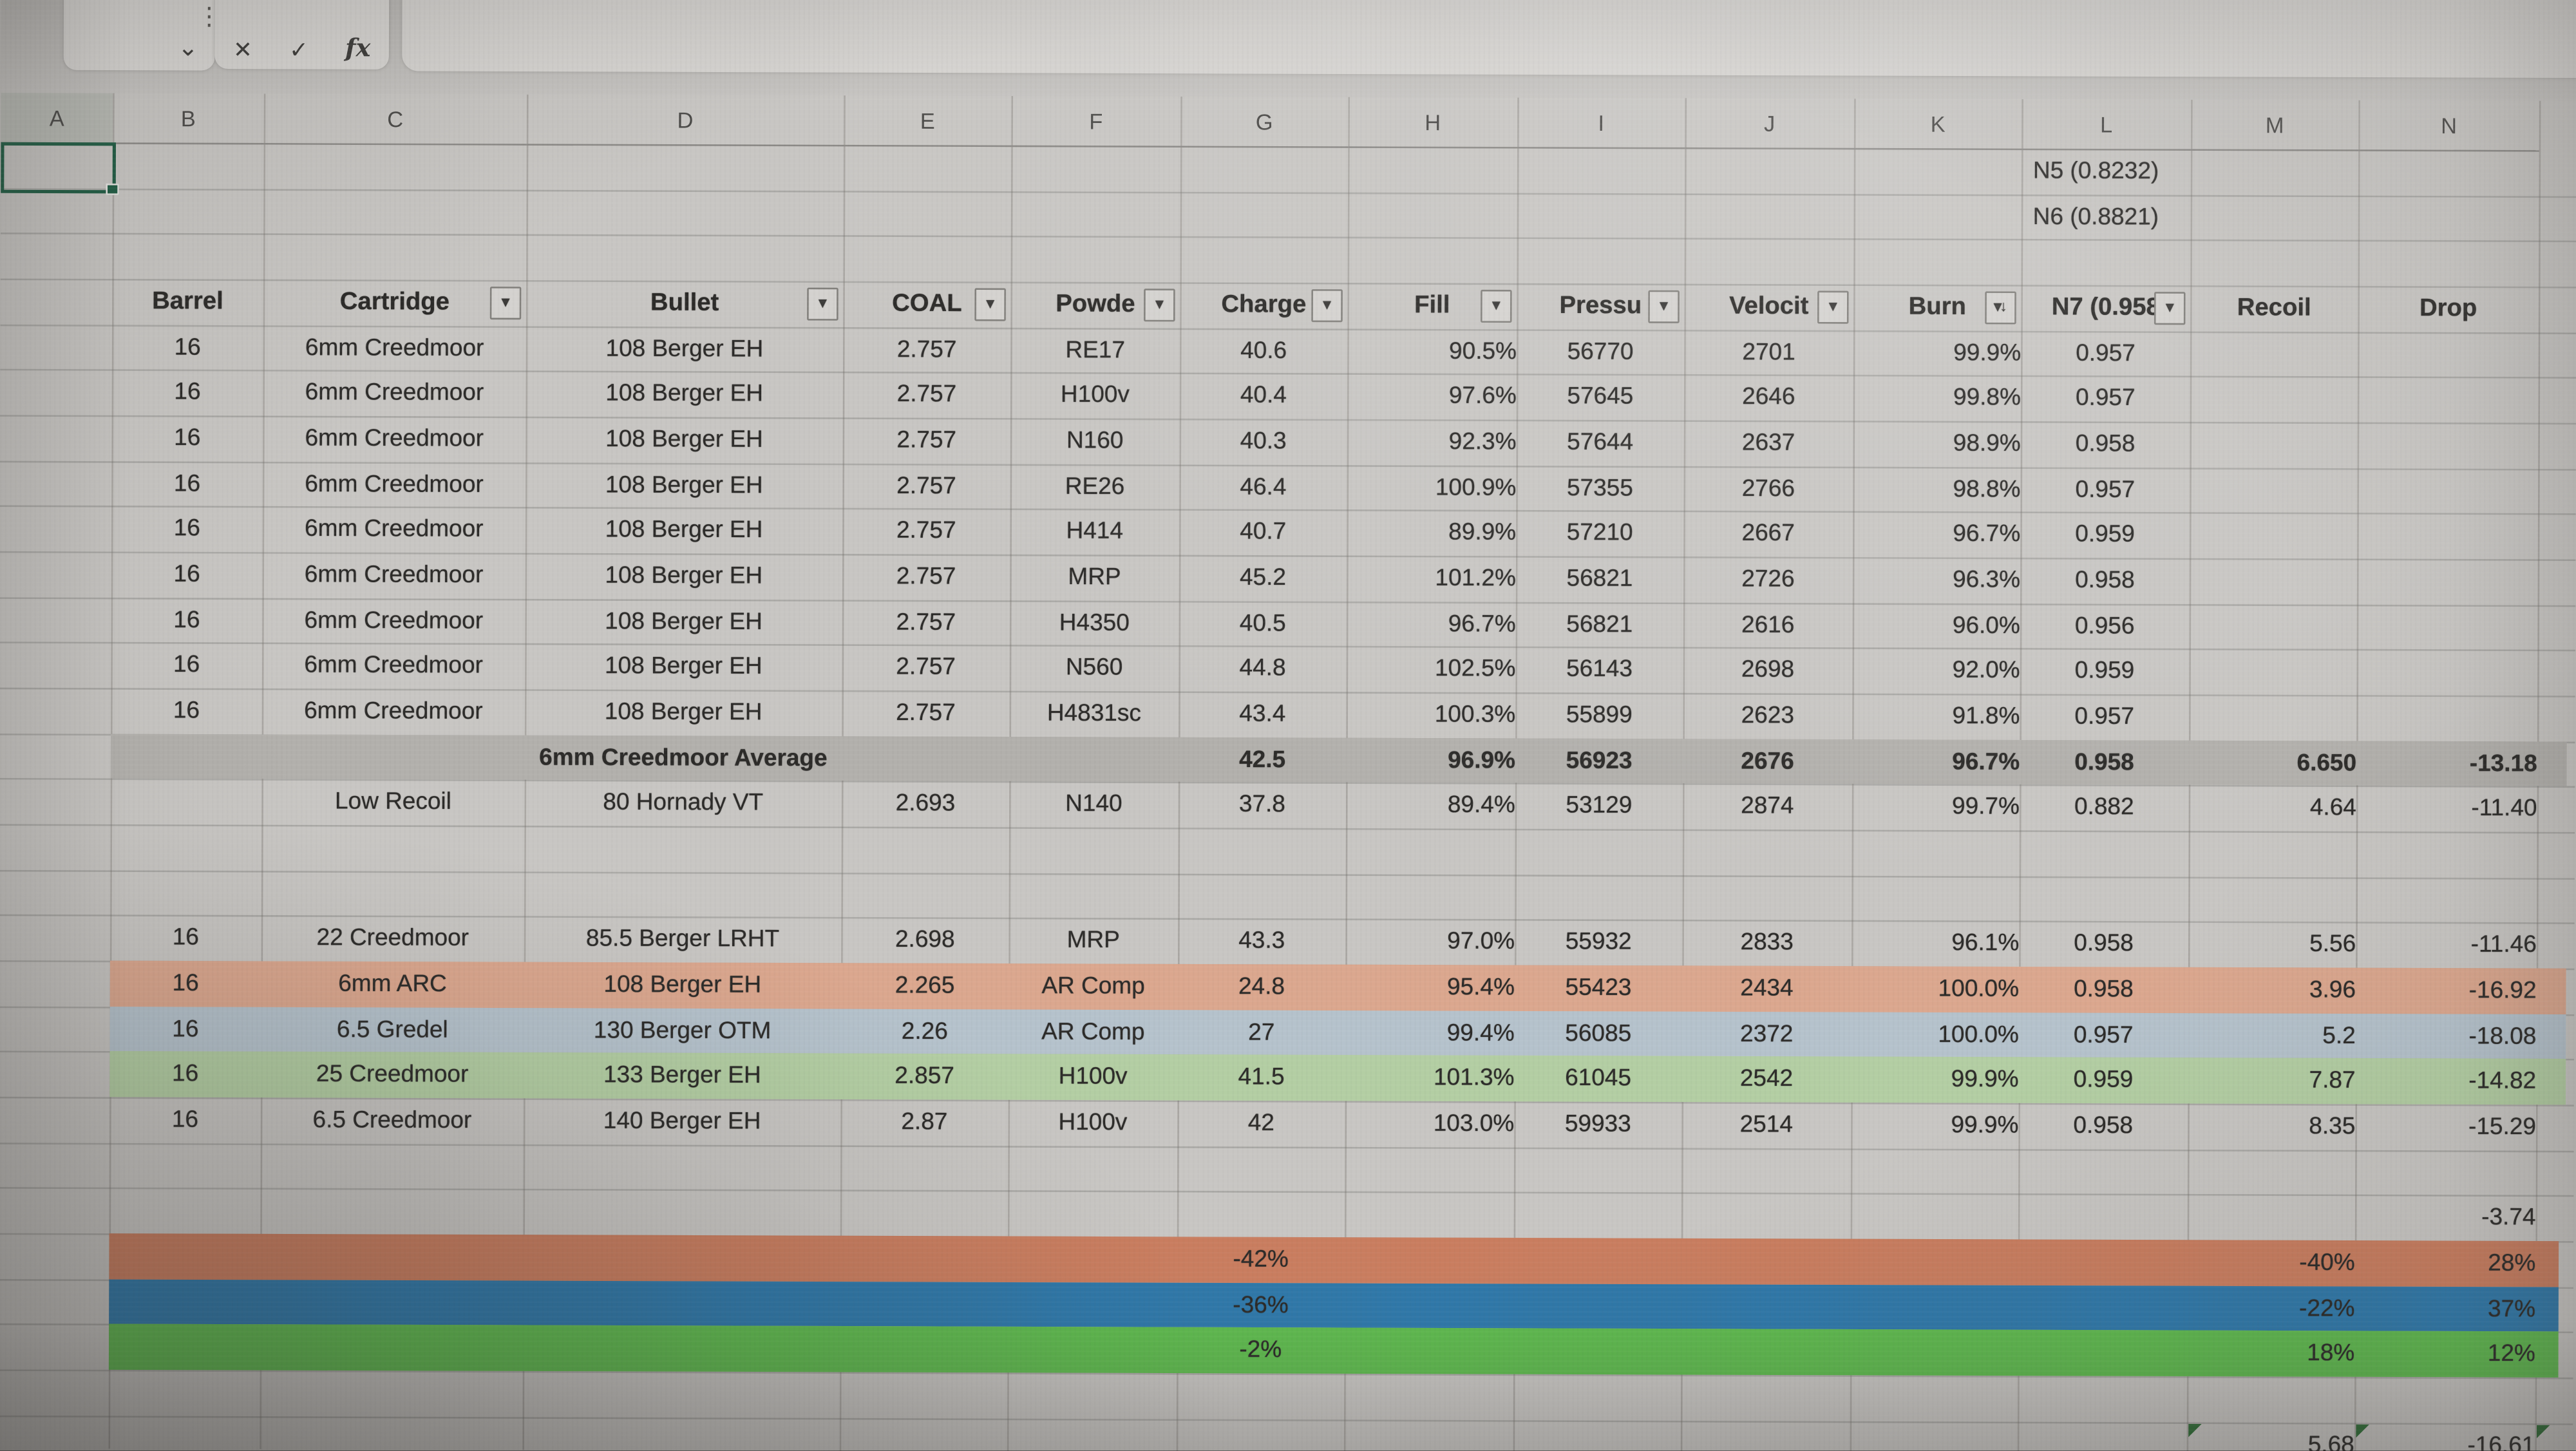 The image size is (2576, 1451). Describe the element at coordinates (2107, 125) in the screenshot. I see `column-header-l: L` at that location.